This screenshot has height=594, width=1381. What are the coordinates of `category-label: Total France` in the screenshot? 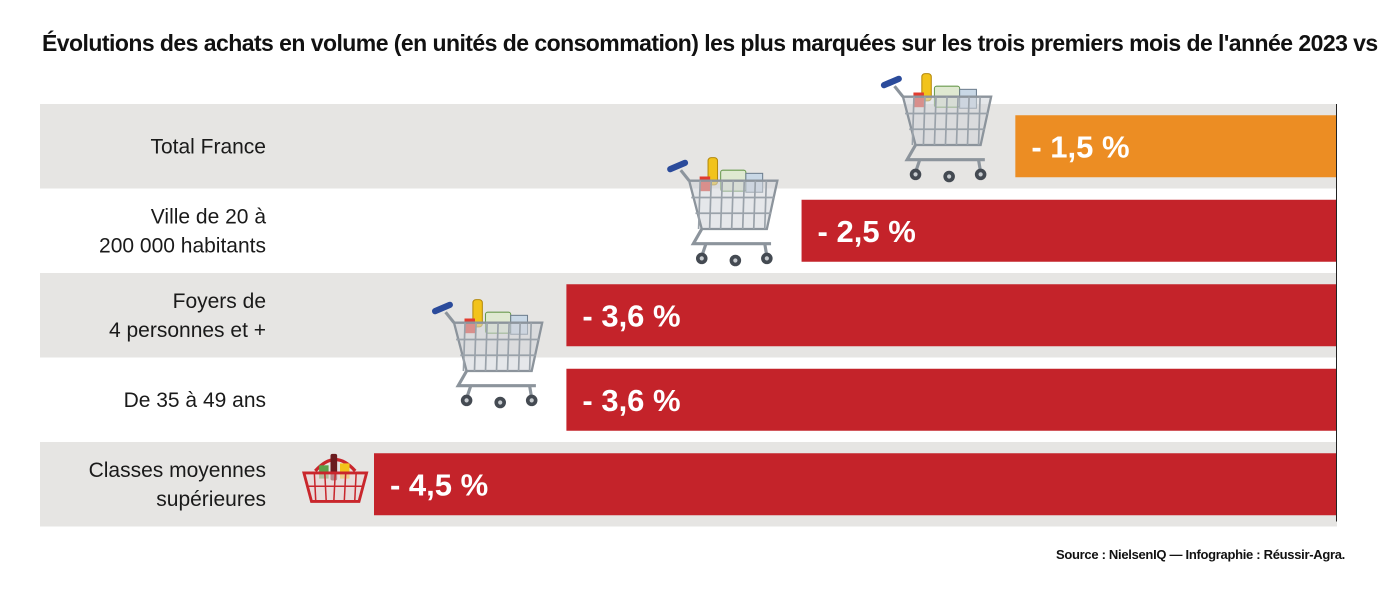 It's located at (208, 146).